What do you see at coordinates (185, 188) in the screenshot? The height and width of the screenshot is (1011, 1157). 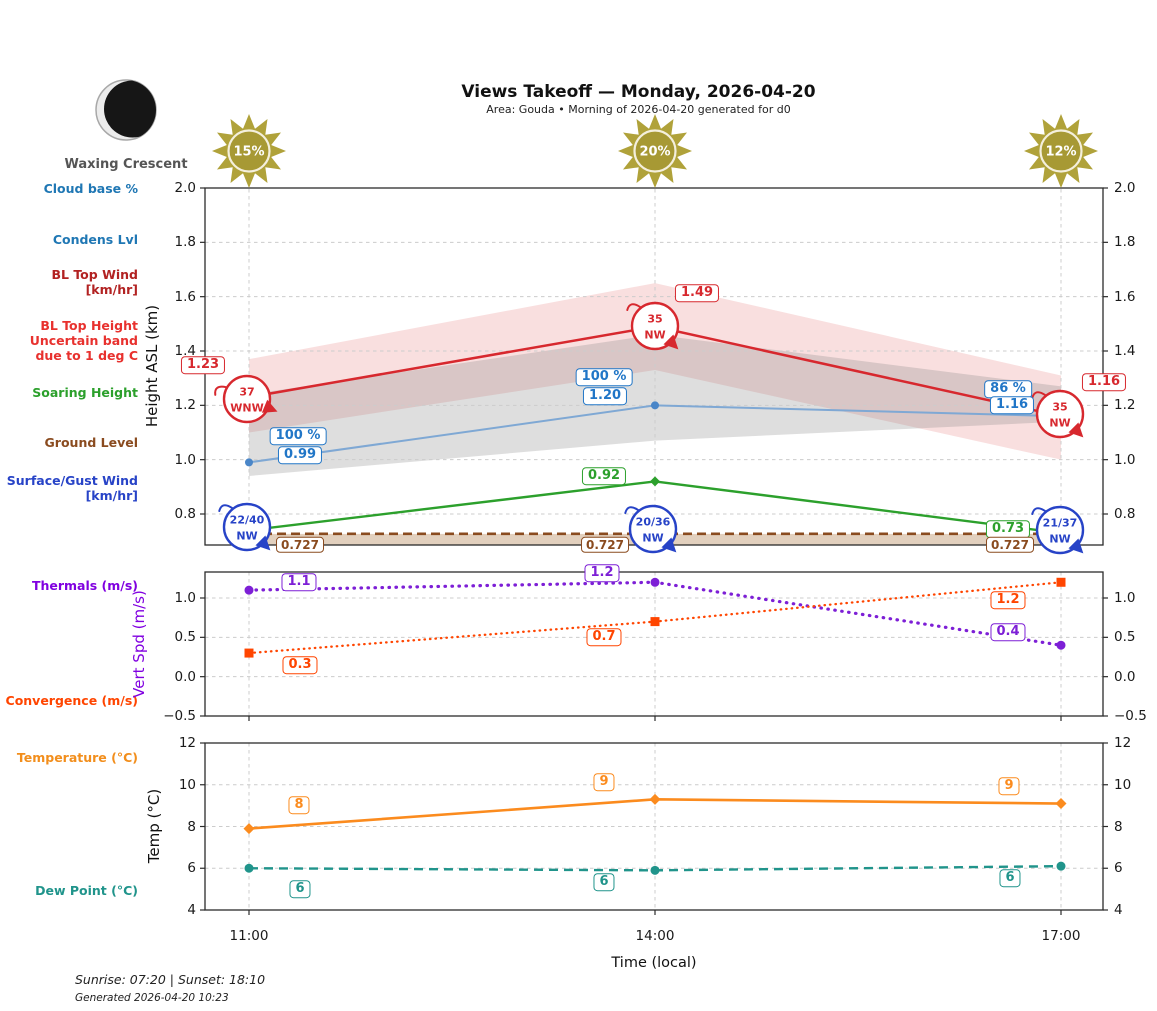 I see `height-ytick-left: 2.0` at bounding box center [185, 188].